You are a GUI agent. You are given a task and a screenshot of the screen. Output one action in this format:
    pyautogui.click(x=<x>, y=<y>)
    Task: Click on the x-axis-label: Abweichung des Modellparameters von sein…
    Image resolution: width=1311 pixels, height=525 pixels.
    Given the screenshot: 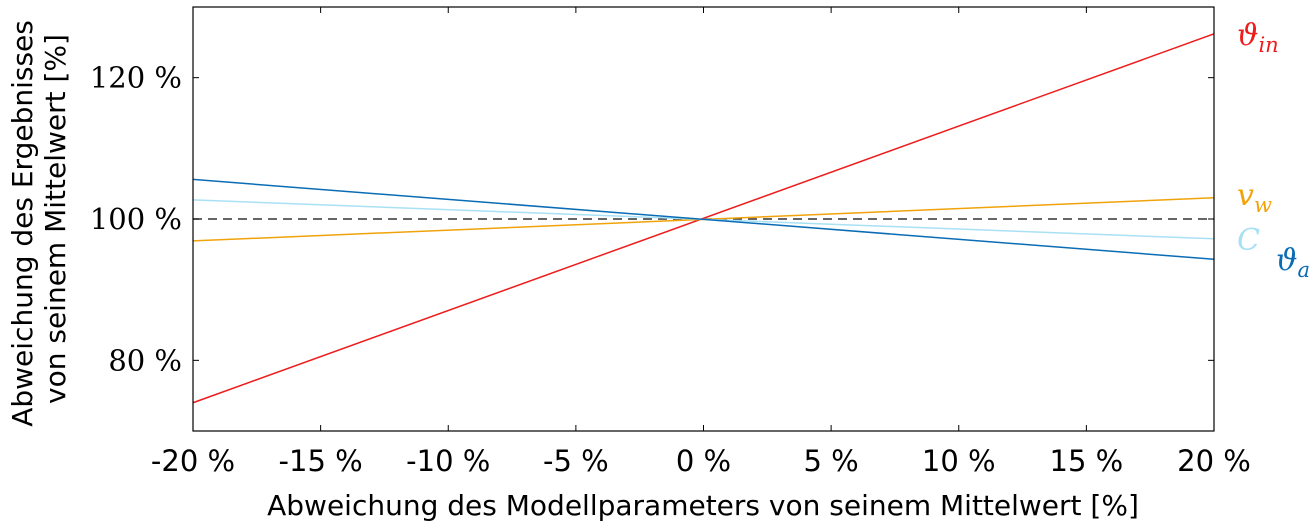 What is the action you would take?
    pyautogui.click(x=703, y=505)
    